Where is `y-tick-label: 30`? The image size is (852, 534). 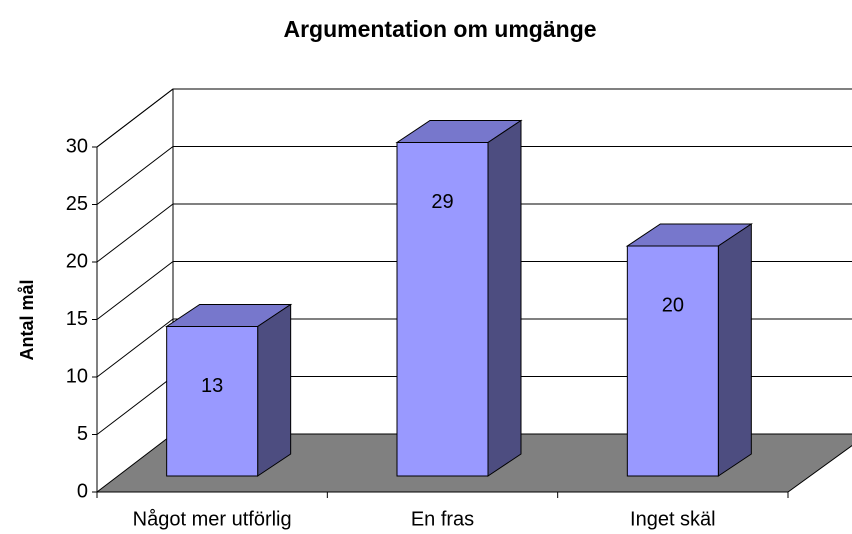 y-tick-label: 30 is located at coordinates (77, 146).